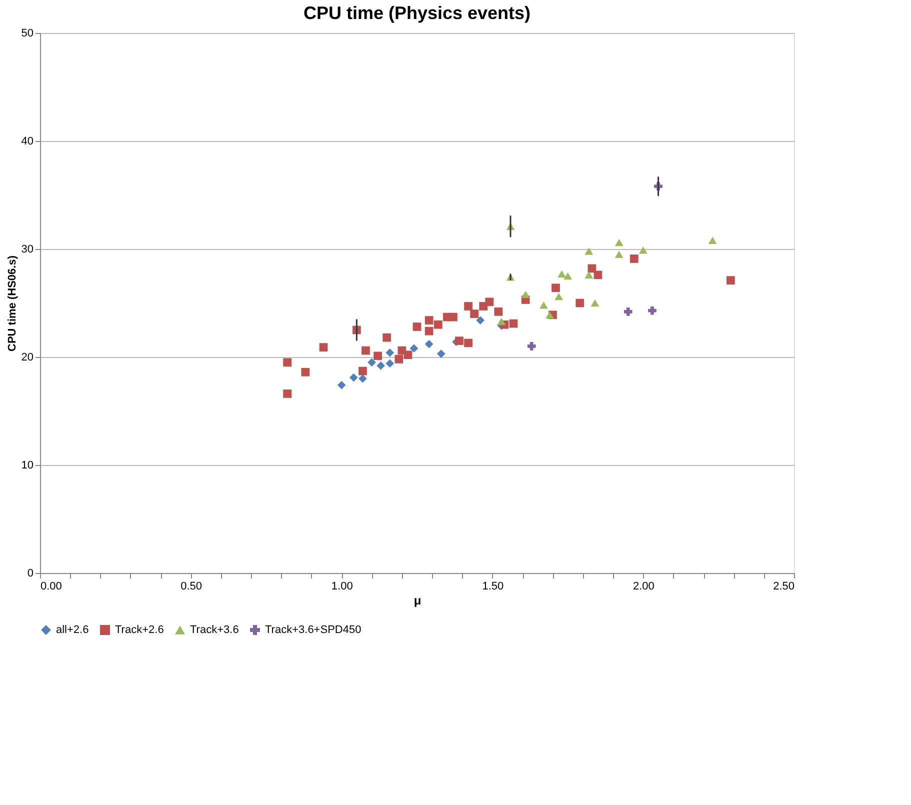 The height and width of the screenshot is (805, 911). I want to click on x-axis-title: μ, so click(418, 601).